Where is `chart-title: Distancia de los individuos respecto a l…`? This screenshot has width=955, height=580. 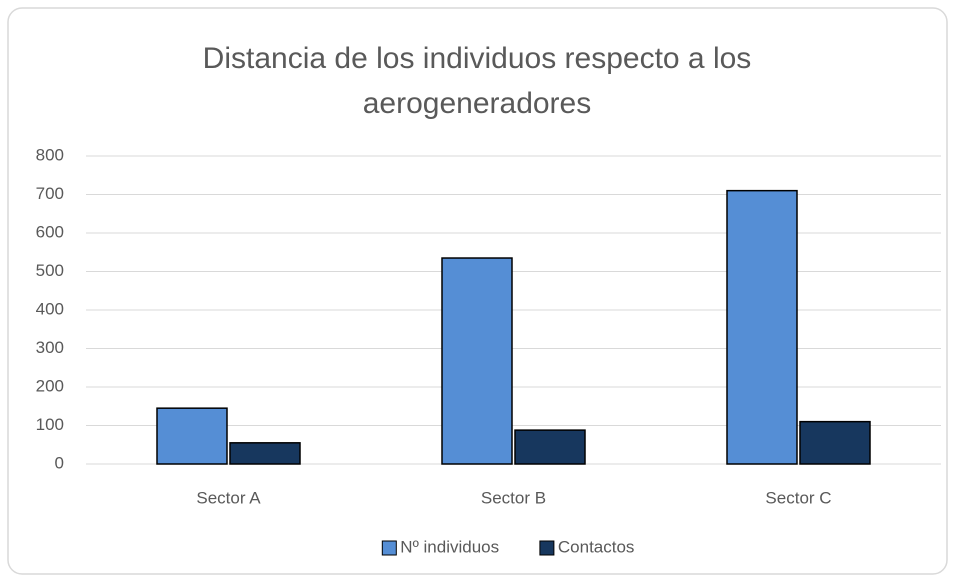
chart-title: Distancia de los individuos respecto a l… is located at coordinates (477, 81).